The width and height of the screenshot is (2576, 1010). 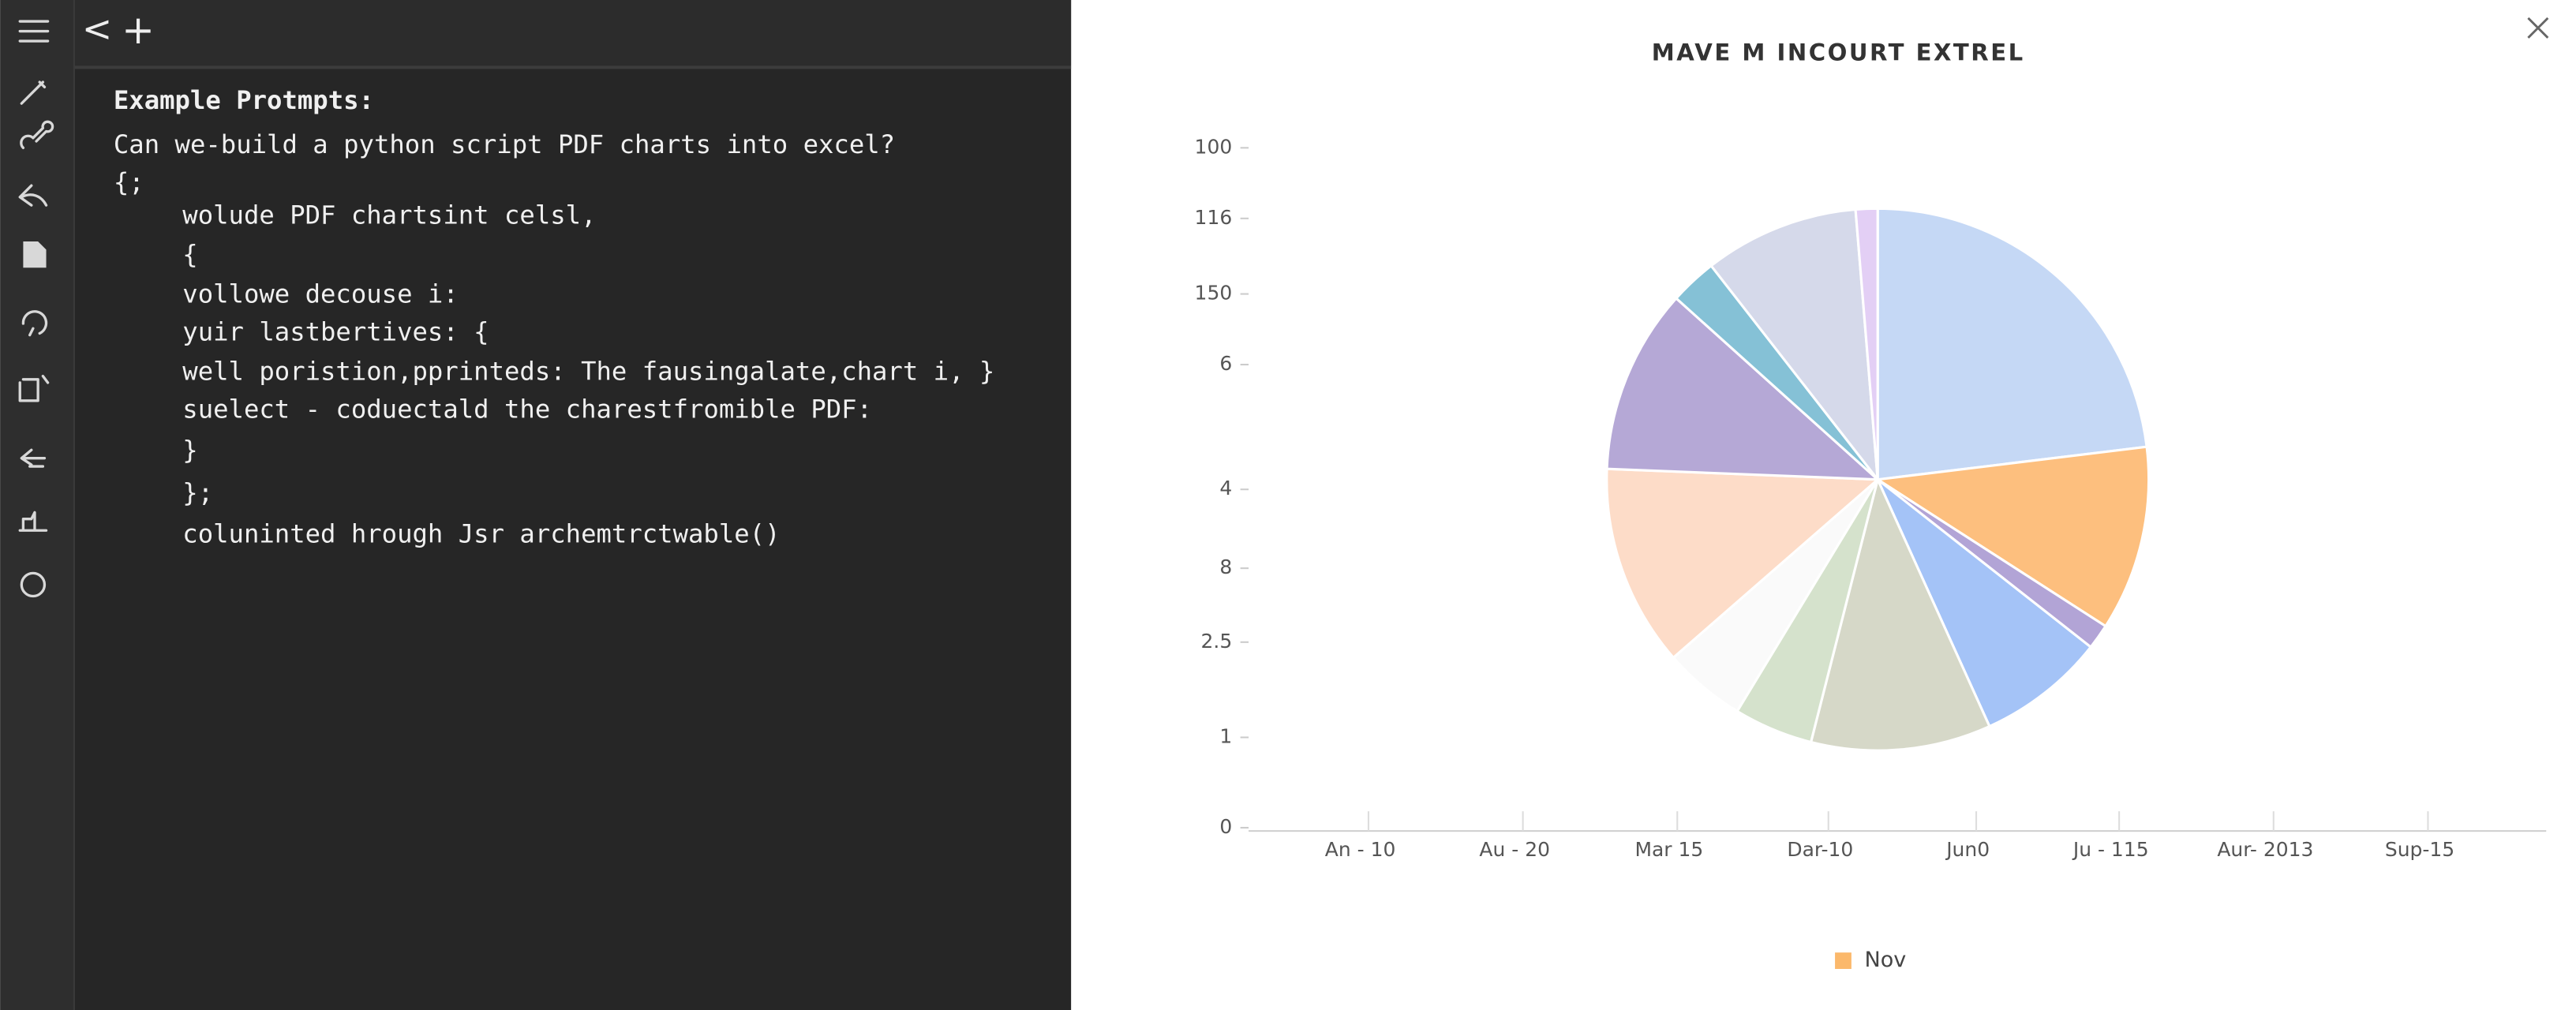 I want to click on new-button: +, so click(x=138, y=30).